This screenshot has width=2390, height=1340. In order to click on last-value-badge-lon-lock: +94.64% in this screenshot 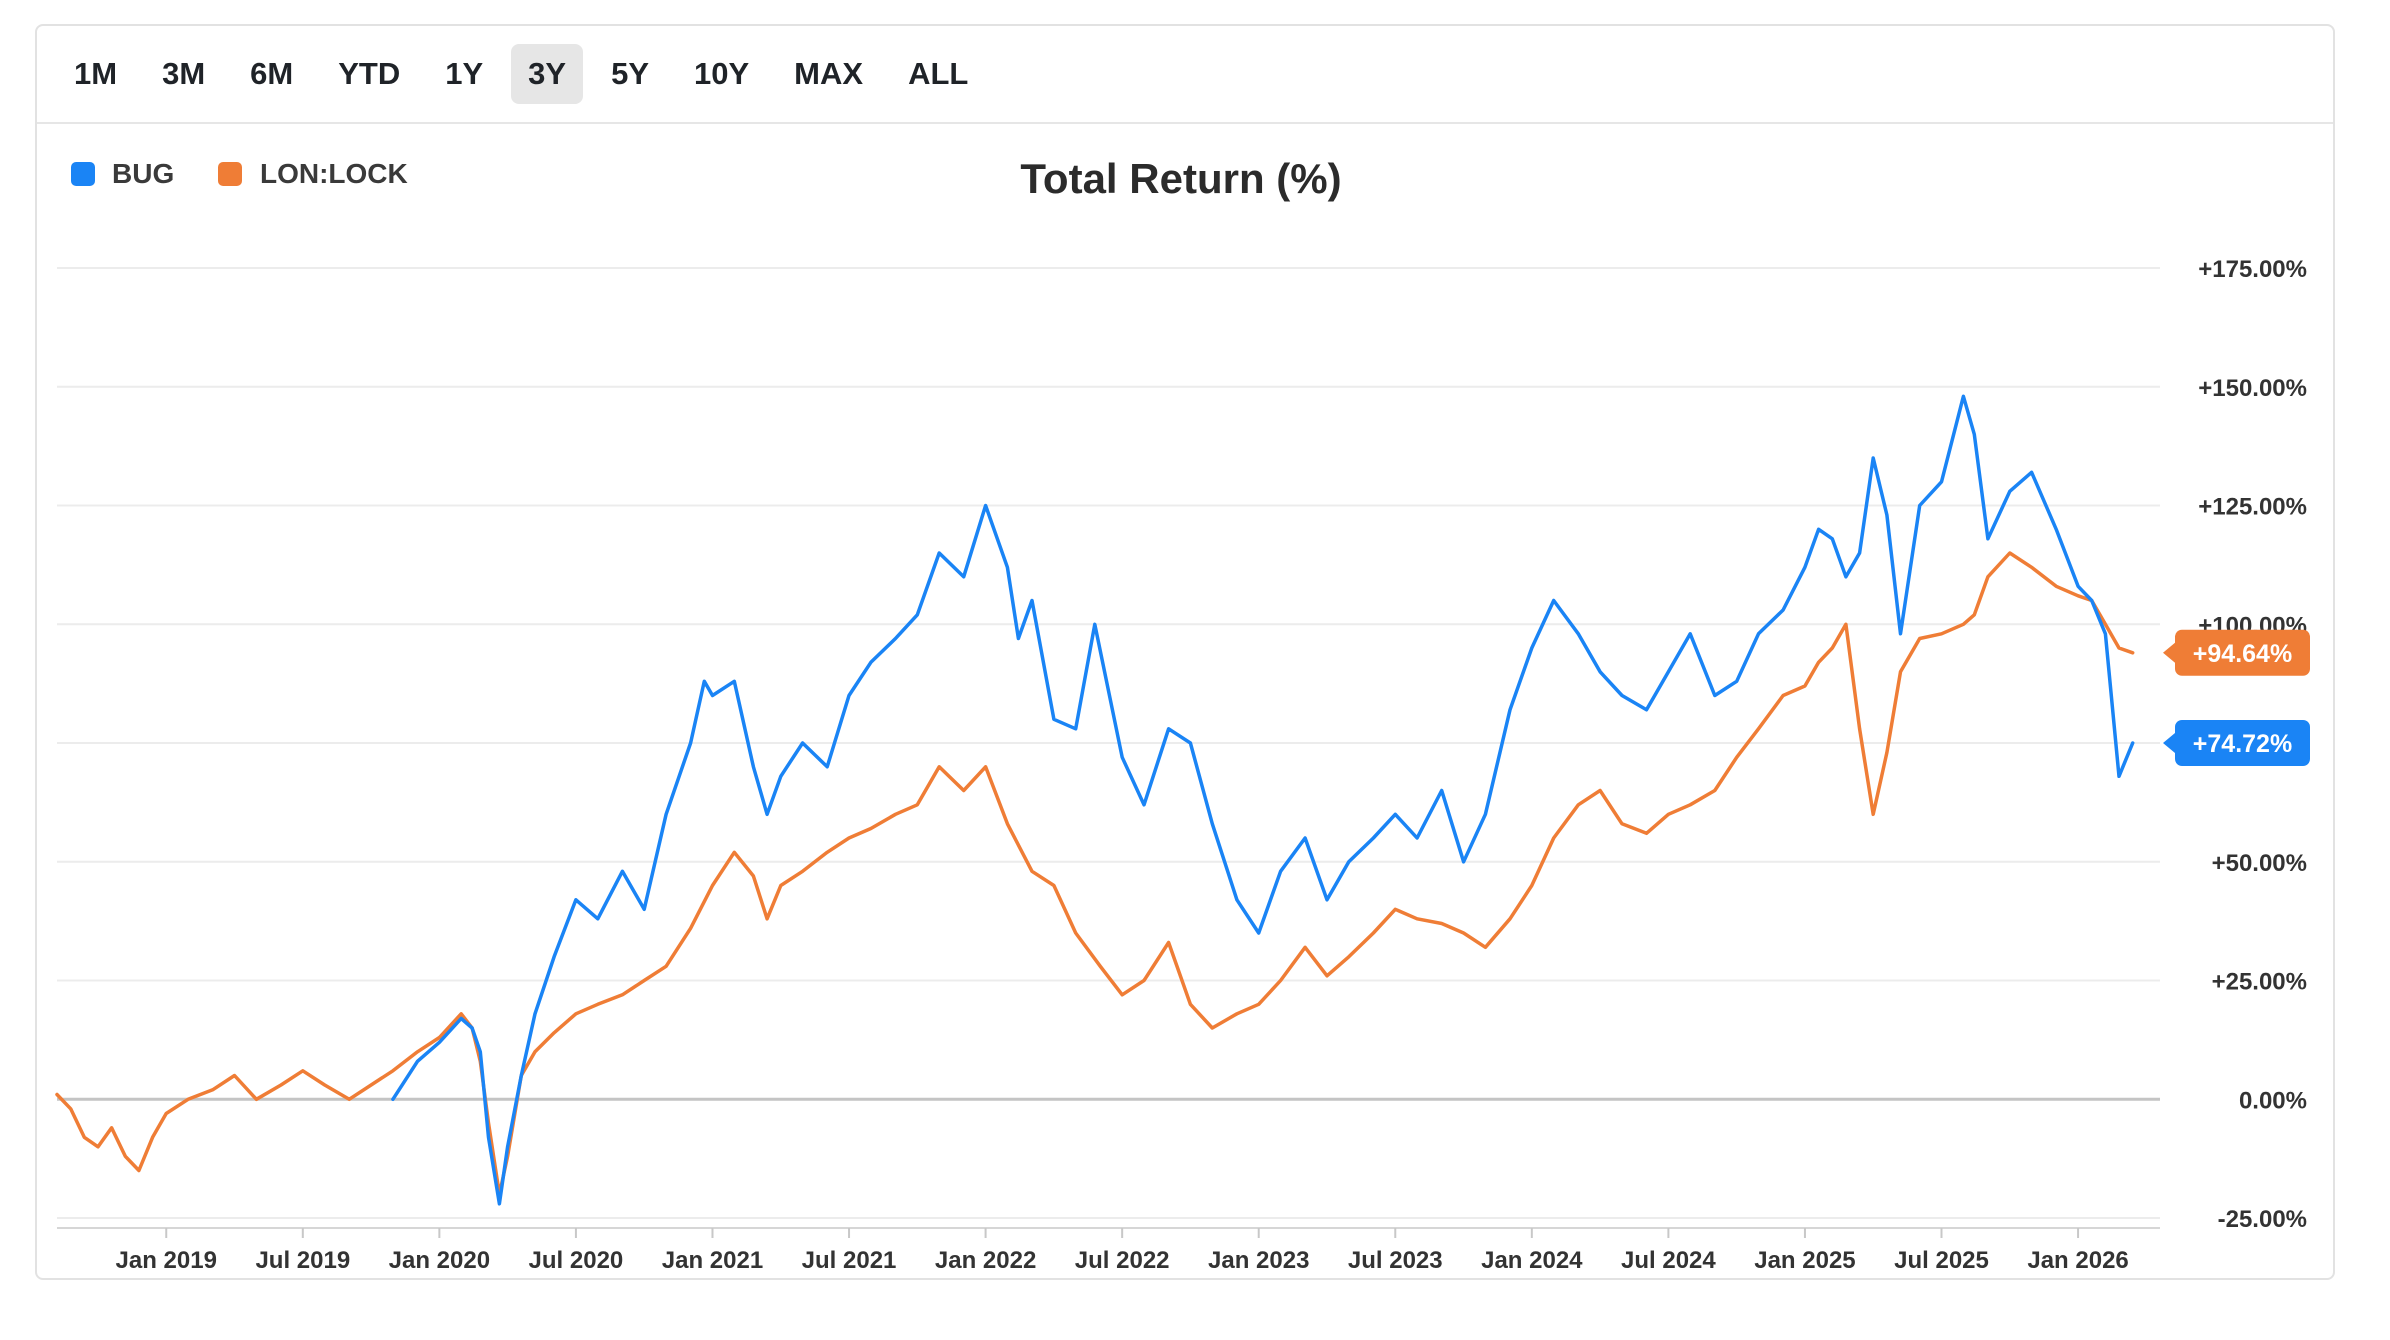, I will do `click(2236, 652)`.